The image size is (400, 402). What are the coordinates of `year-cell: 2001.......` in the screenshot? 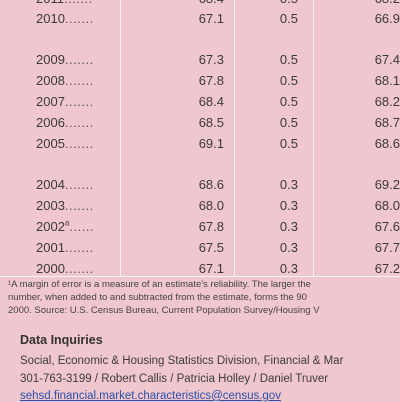 It's located at (65, 247).